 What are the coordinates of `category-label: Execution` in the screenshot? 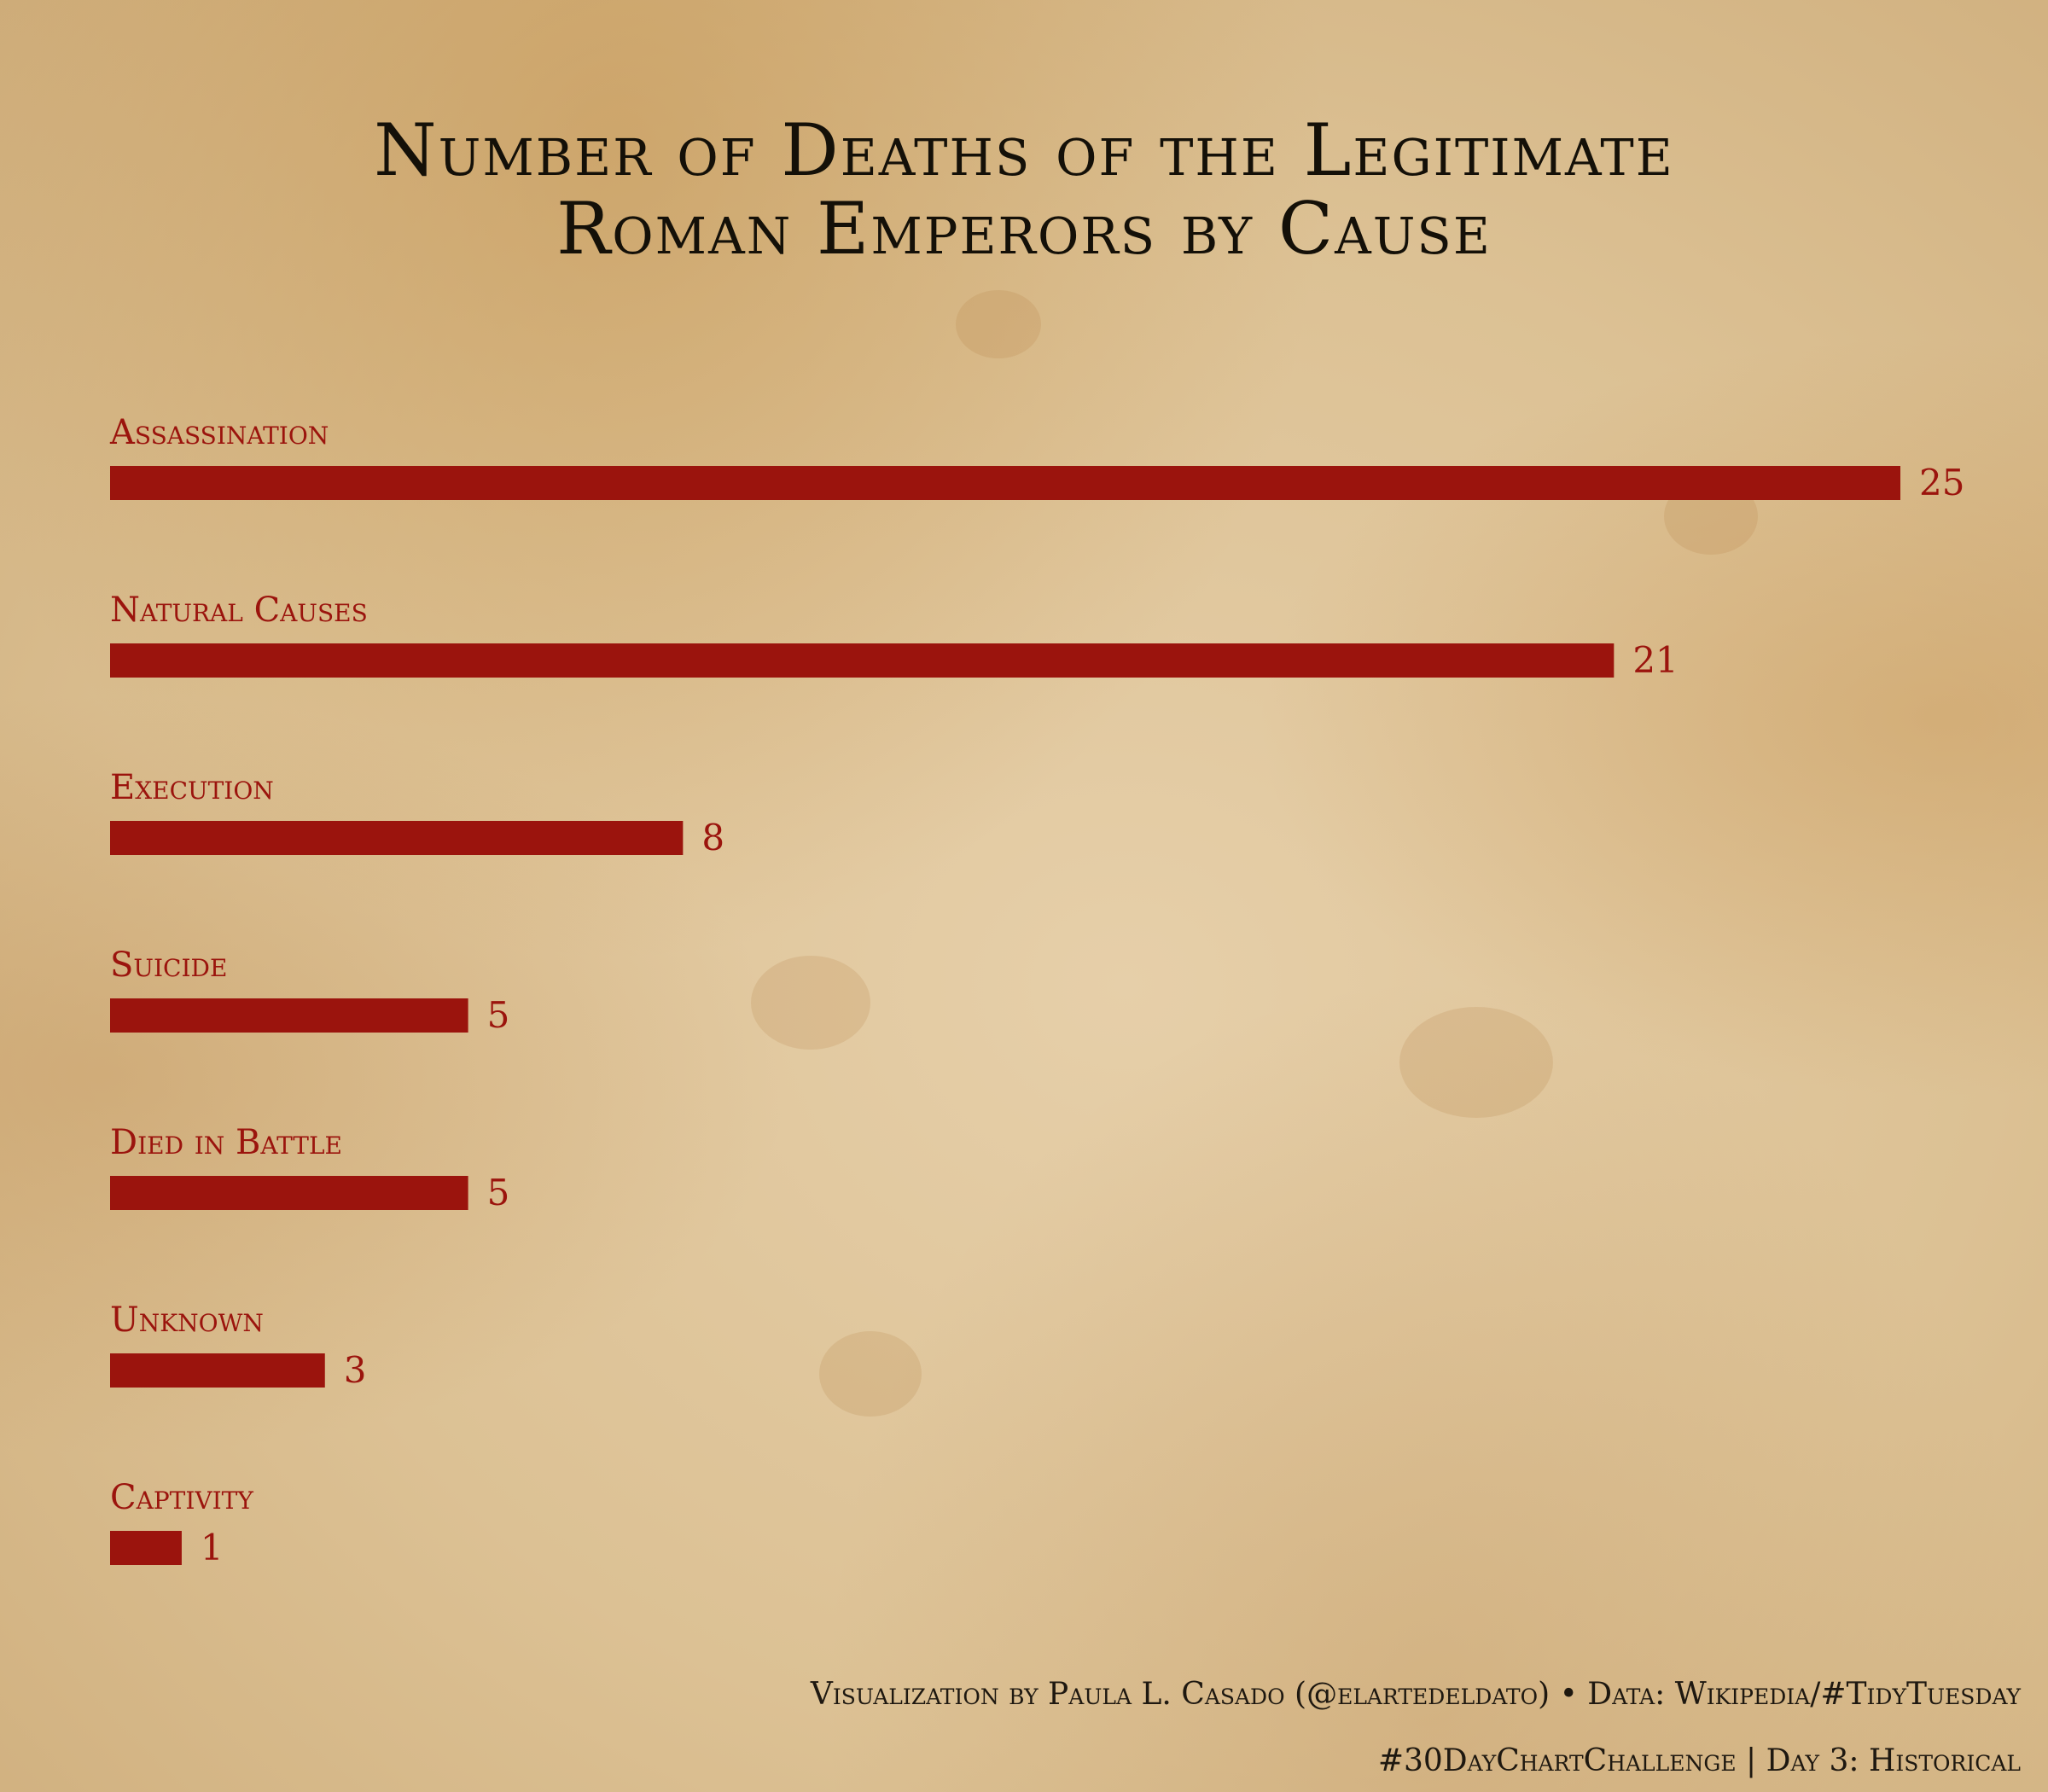 It's located at (192, 787).